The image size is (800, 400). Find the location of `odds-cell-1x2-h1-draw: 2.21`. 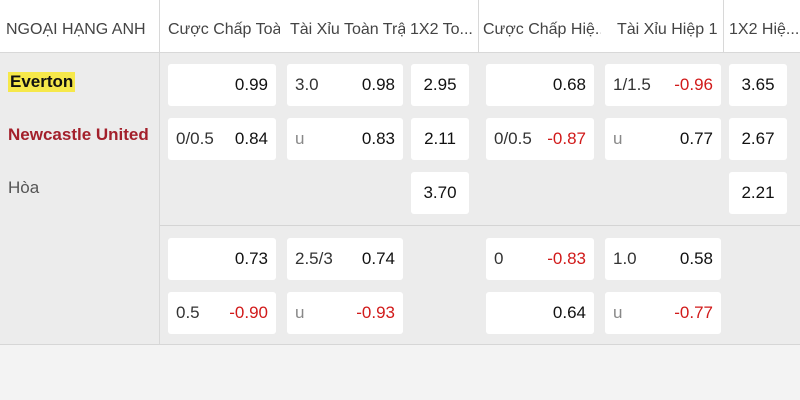

odds-cell-1x2-h1-draw: 2.21 is located at coordinates (758, 193).